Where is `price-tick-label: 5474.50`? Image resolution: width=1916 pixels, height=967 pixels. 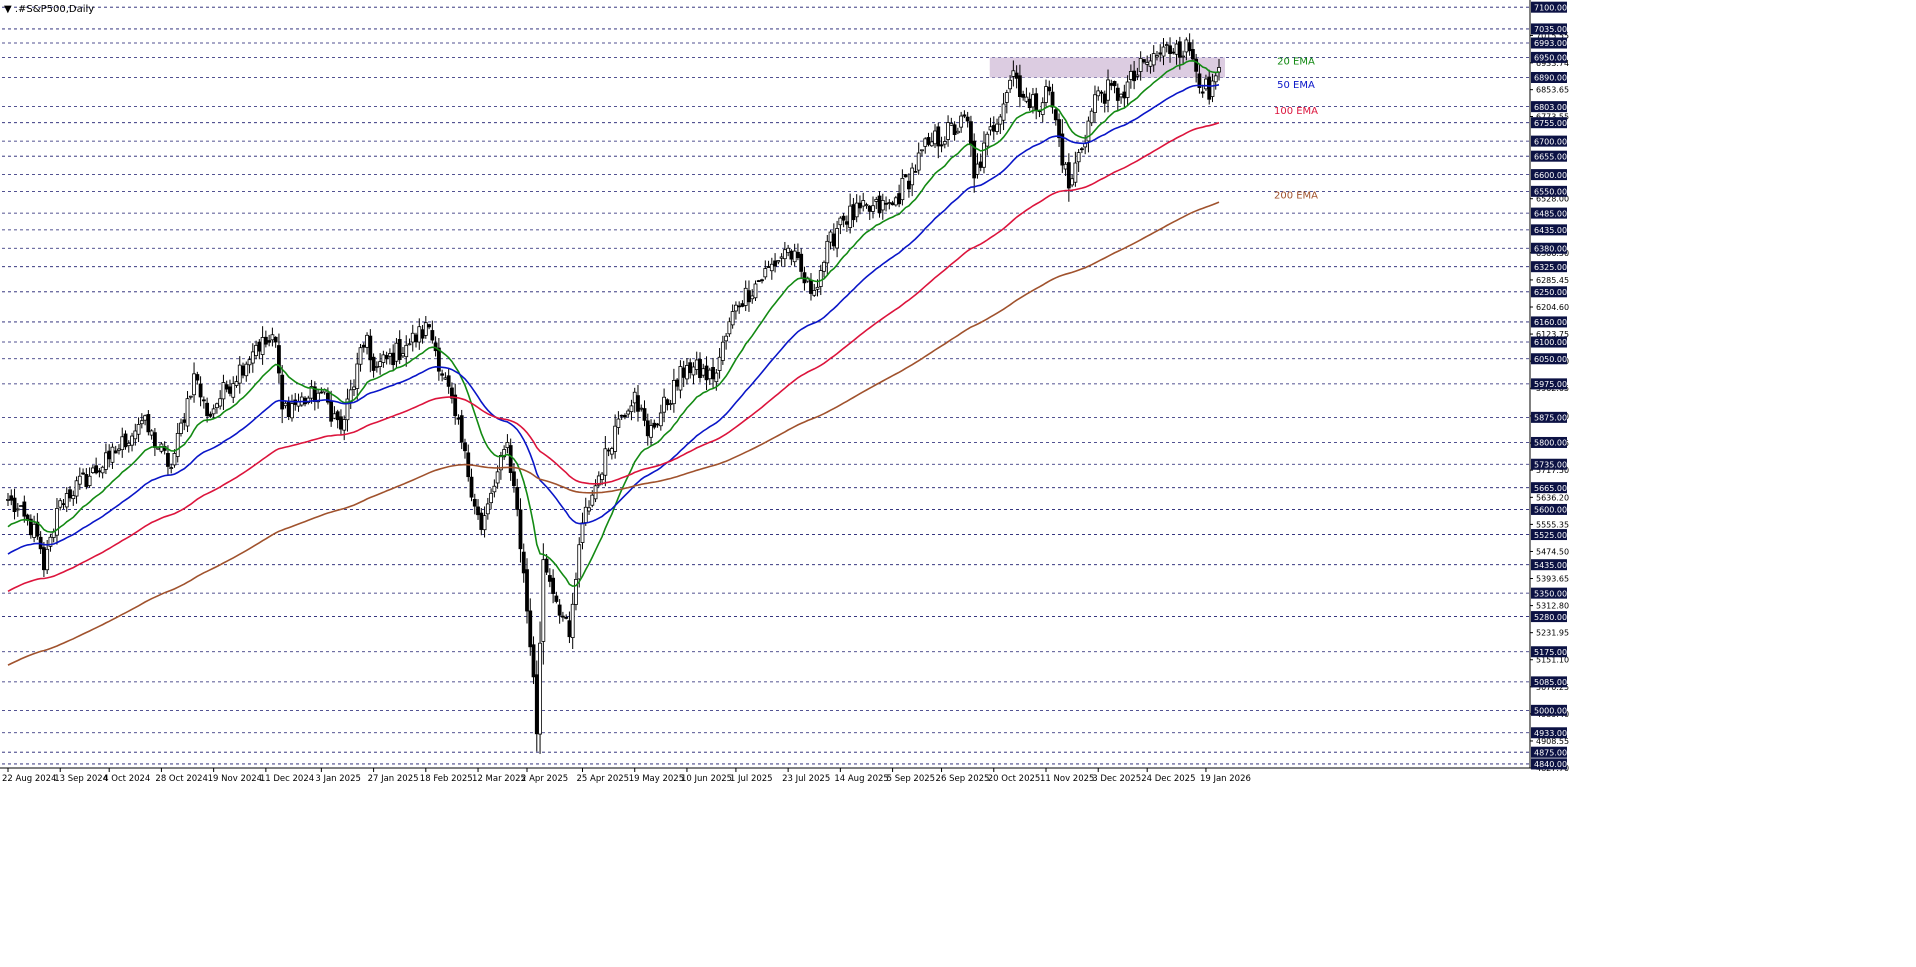
price-tick-label: 5474.50 is located at coordinates (1552, 551).